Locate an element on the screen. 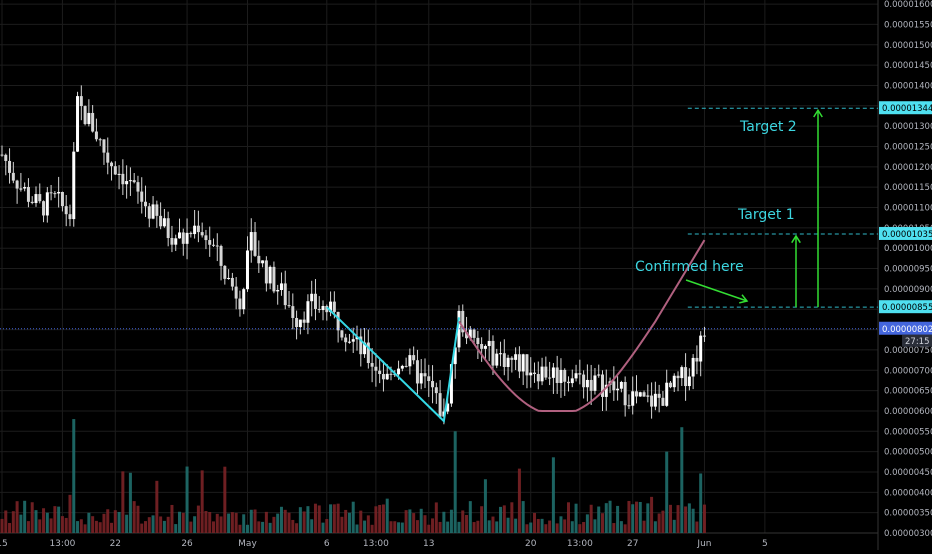 The width and height of the screenshot is (932, 554). x-tick-label: 13:00 is located at coordinates (62, 544).